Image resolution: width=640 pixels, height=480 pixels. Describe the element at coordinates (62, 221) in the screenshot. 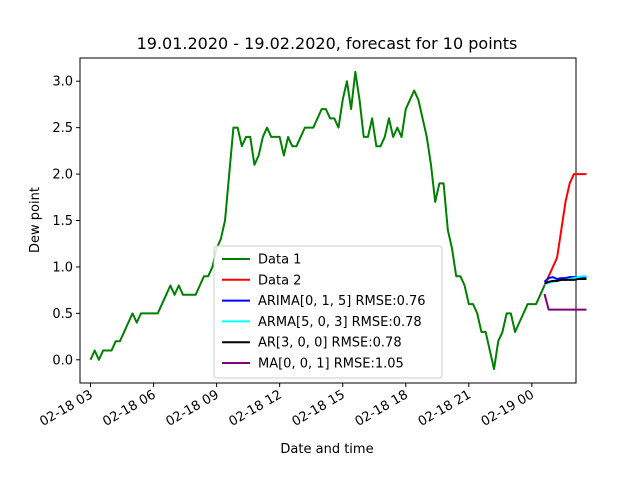

I see `y-tick-label: 1.5` at that location.